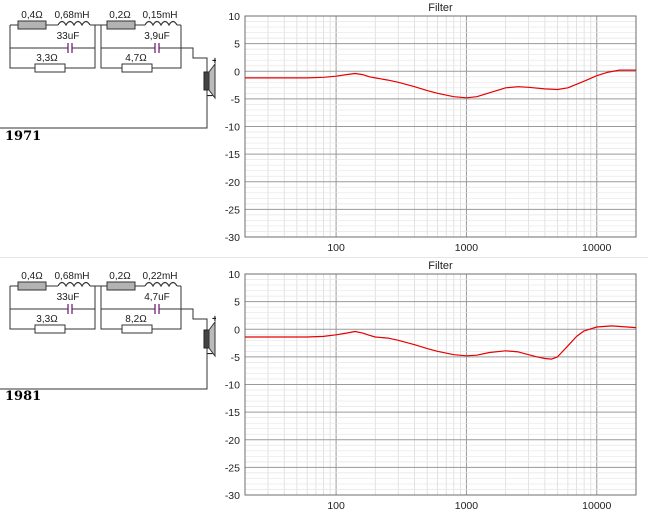  Describe the element at coordinates (23, 136) in the screenshot. I see `year-label: 1971` at that location.